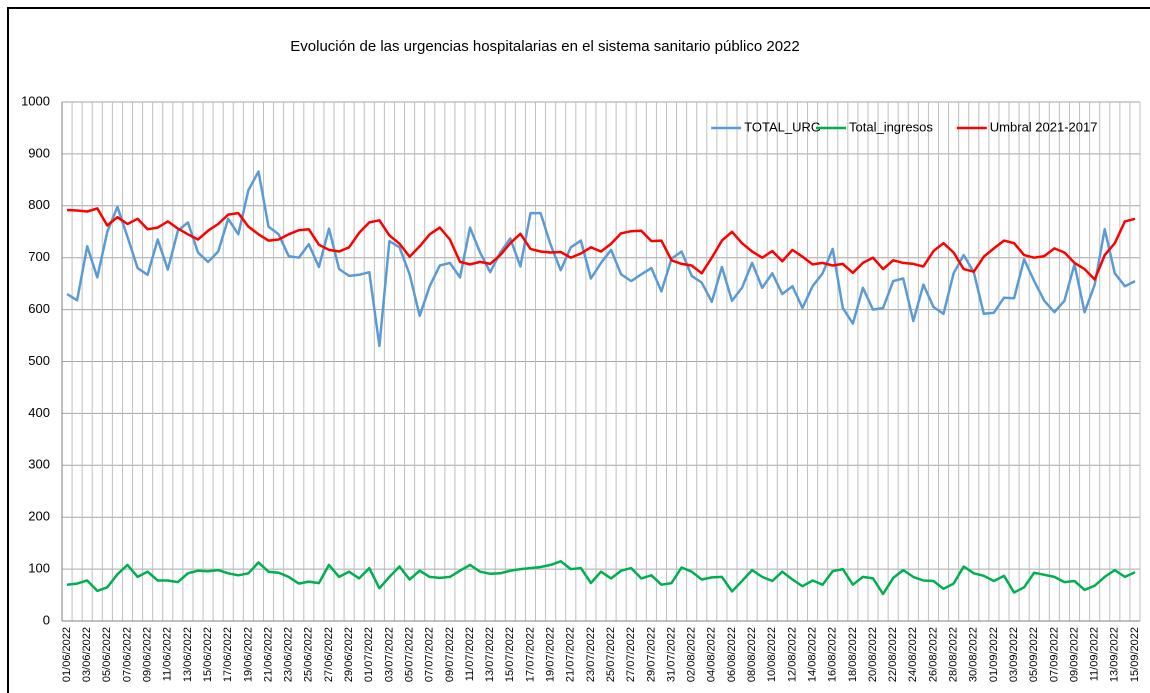 The height and width of the screenshot is (693, 1150). I want to click on y-tick-label: 1000, so click(35, 100).